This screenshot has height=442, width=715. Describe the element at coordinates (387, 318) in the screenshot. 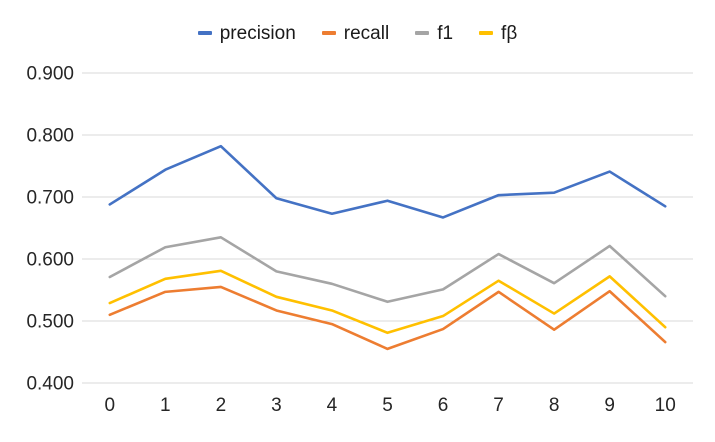

I see `series-line-recall` at that location.